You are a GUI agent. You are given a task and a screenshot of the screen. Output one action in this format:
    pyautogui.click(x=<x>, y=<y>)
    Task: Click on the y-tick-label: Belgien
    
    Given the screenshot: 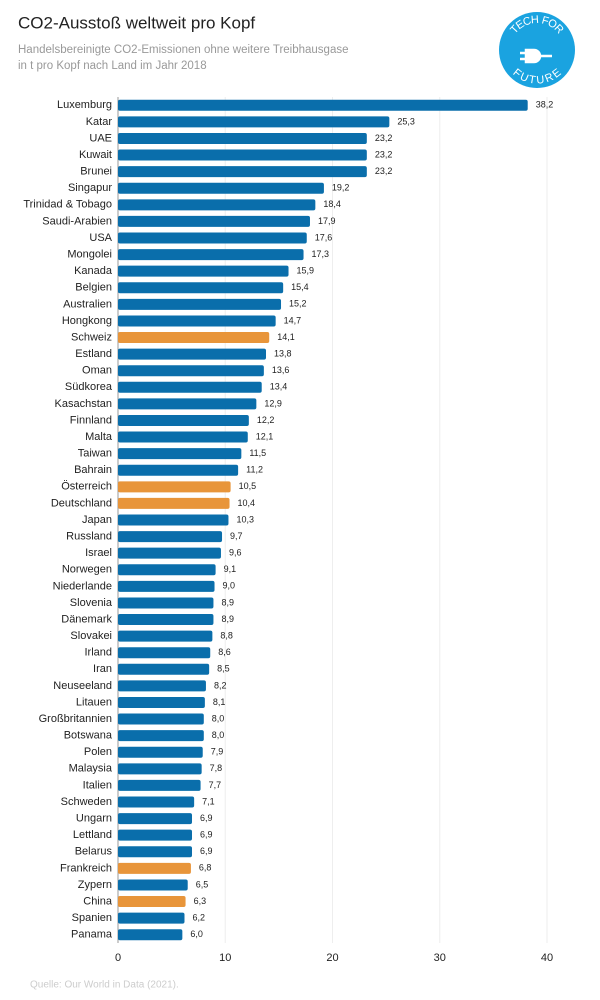 What is the action you would take?
    pyautogui.click(x=93, y=288)
    